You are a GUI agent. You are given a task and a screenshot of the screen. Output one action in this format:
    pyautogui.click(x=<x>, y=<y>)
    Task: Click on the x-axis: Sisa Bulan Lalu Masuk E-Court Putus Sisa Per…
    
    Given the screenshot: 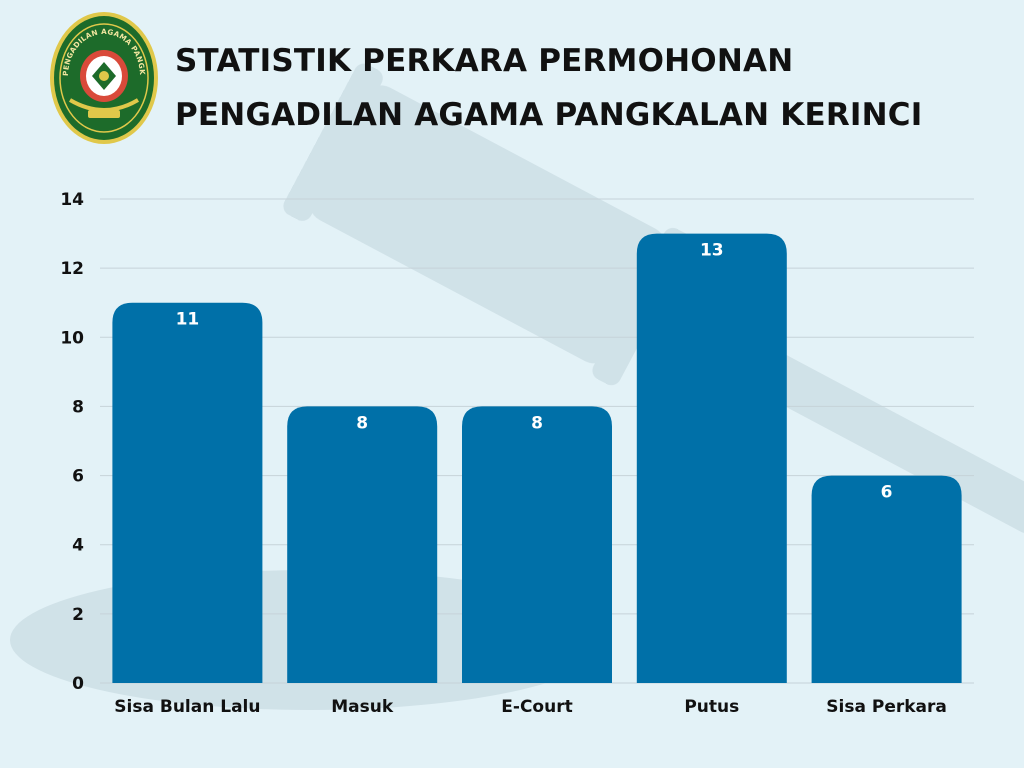 What is the action you would take?
    pyautogui.click(x=530, y=707)
    